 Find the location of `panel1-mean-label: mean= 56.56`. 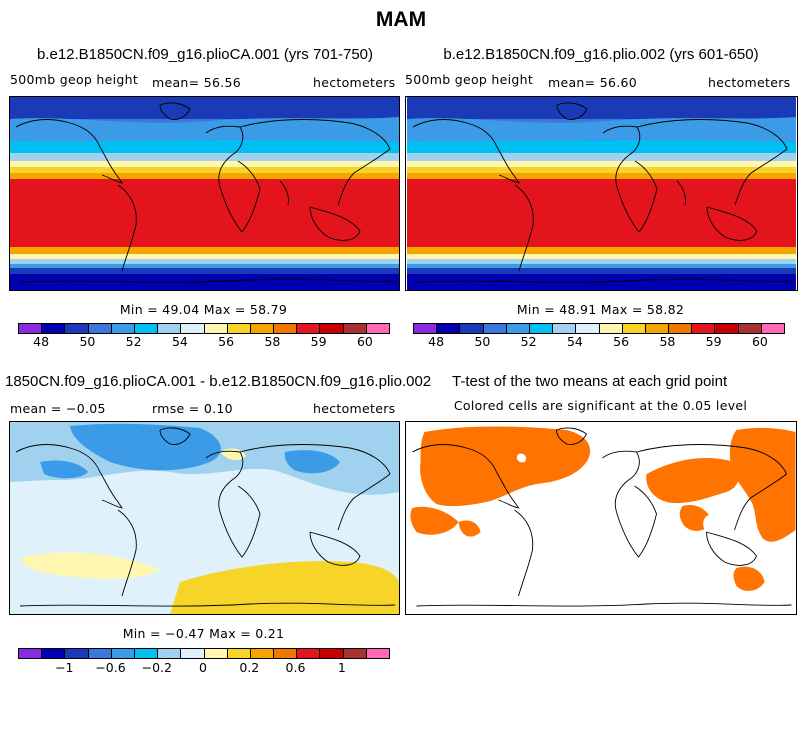

panel1-mean-label: mean= 56.56 is located at coordinates (196, 82).